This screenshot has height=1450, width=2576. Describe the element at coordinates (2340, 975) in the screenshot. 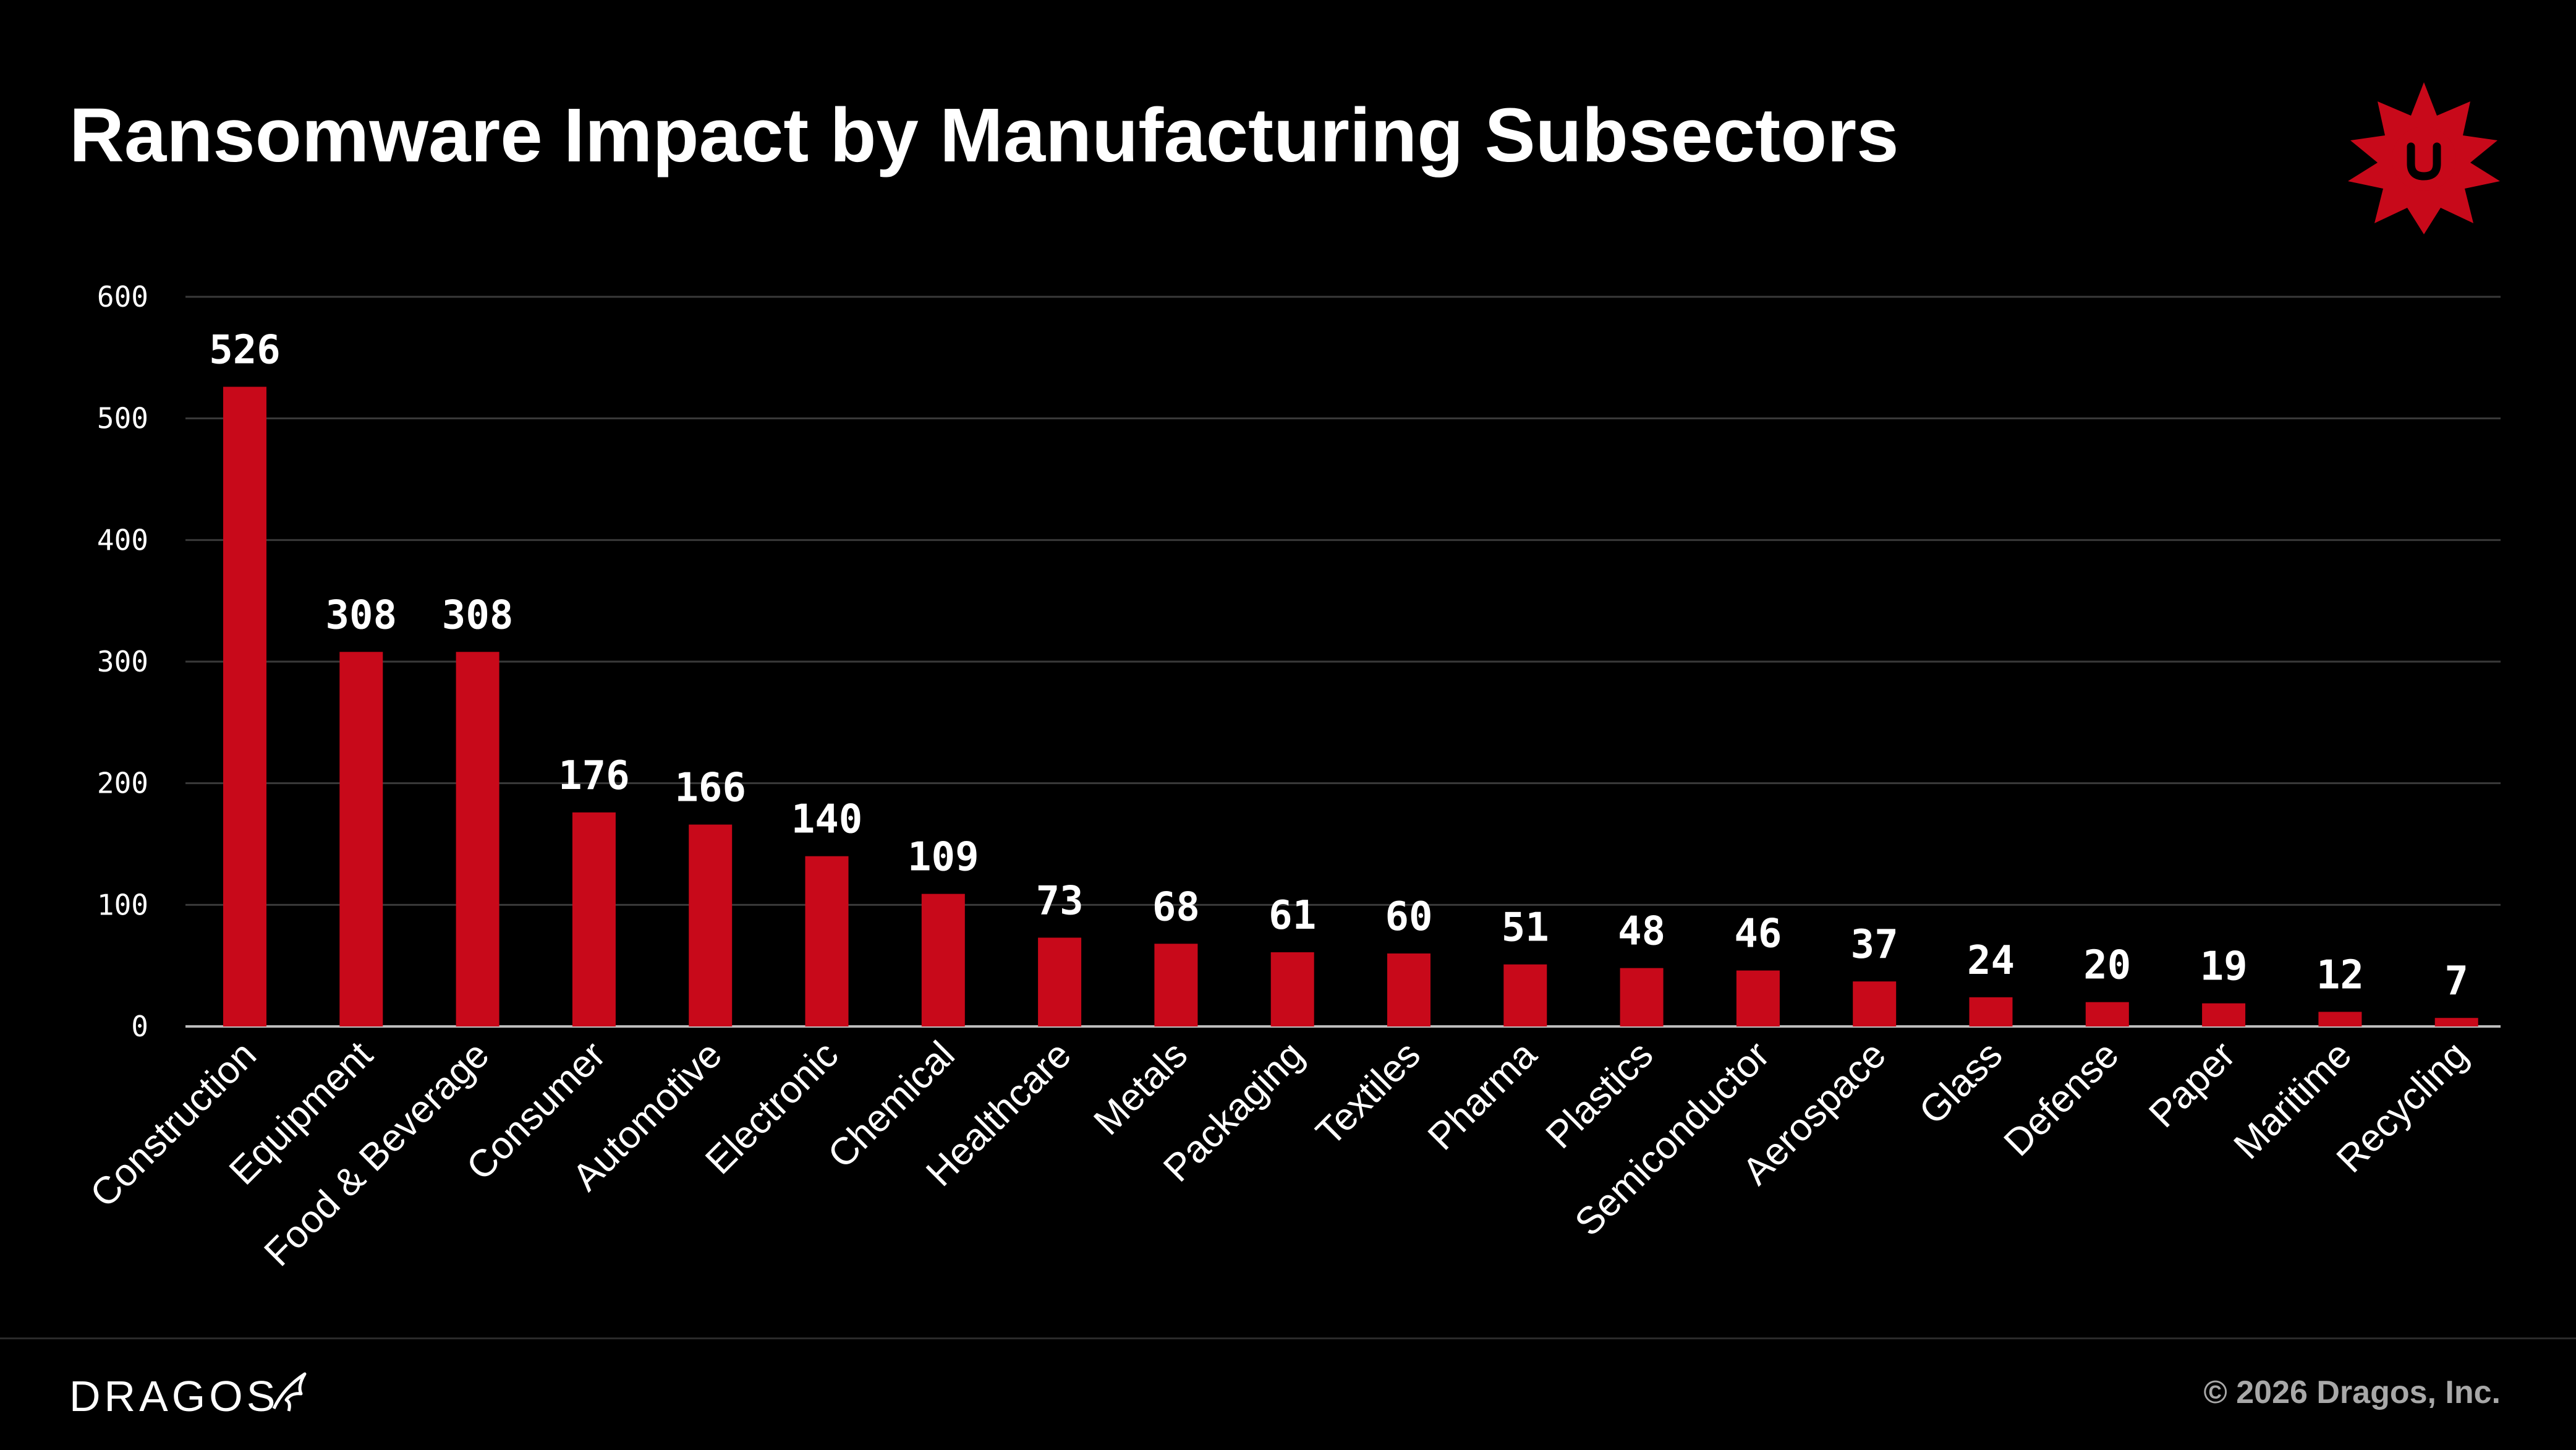

I see `data-label: 12` at that location.